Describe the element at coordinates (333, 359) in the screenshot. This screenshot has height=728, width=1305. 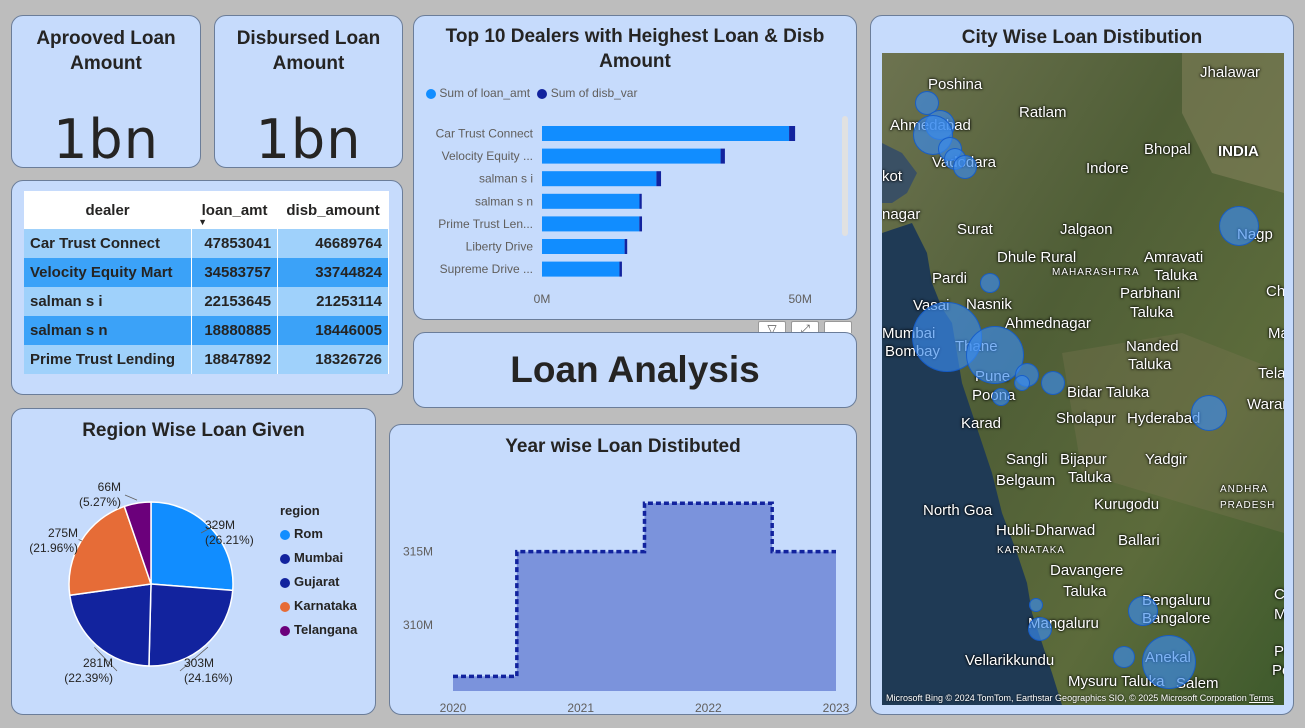
I see `cell-disb-amount: 18326726` at that location.